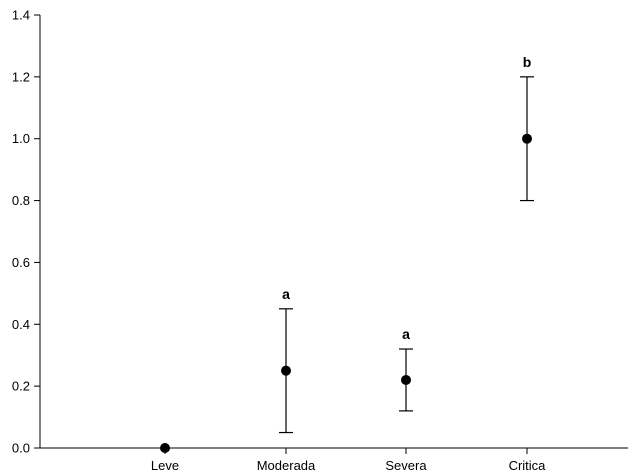 The width and height of the screenshot is (639, 476). I want to click on x-tick-label-severa: Severa, so click(406, 465).